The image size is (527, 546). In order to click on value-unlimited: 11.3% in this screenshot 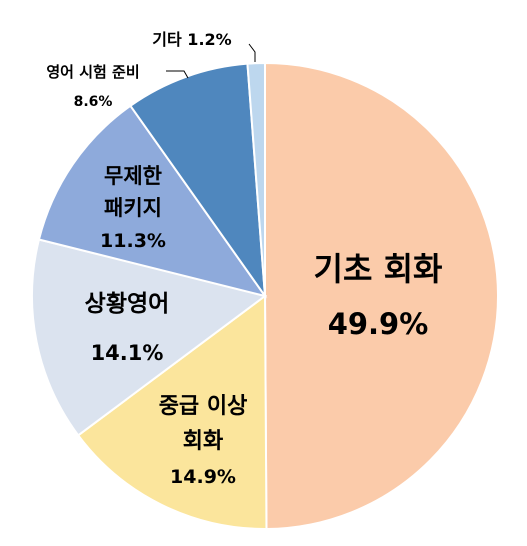, I will do `click(133, 241)`.